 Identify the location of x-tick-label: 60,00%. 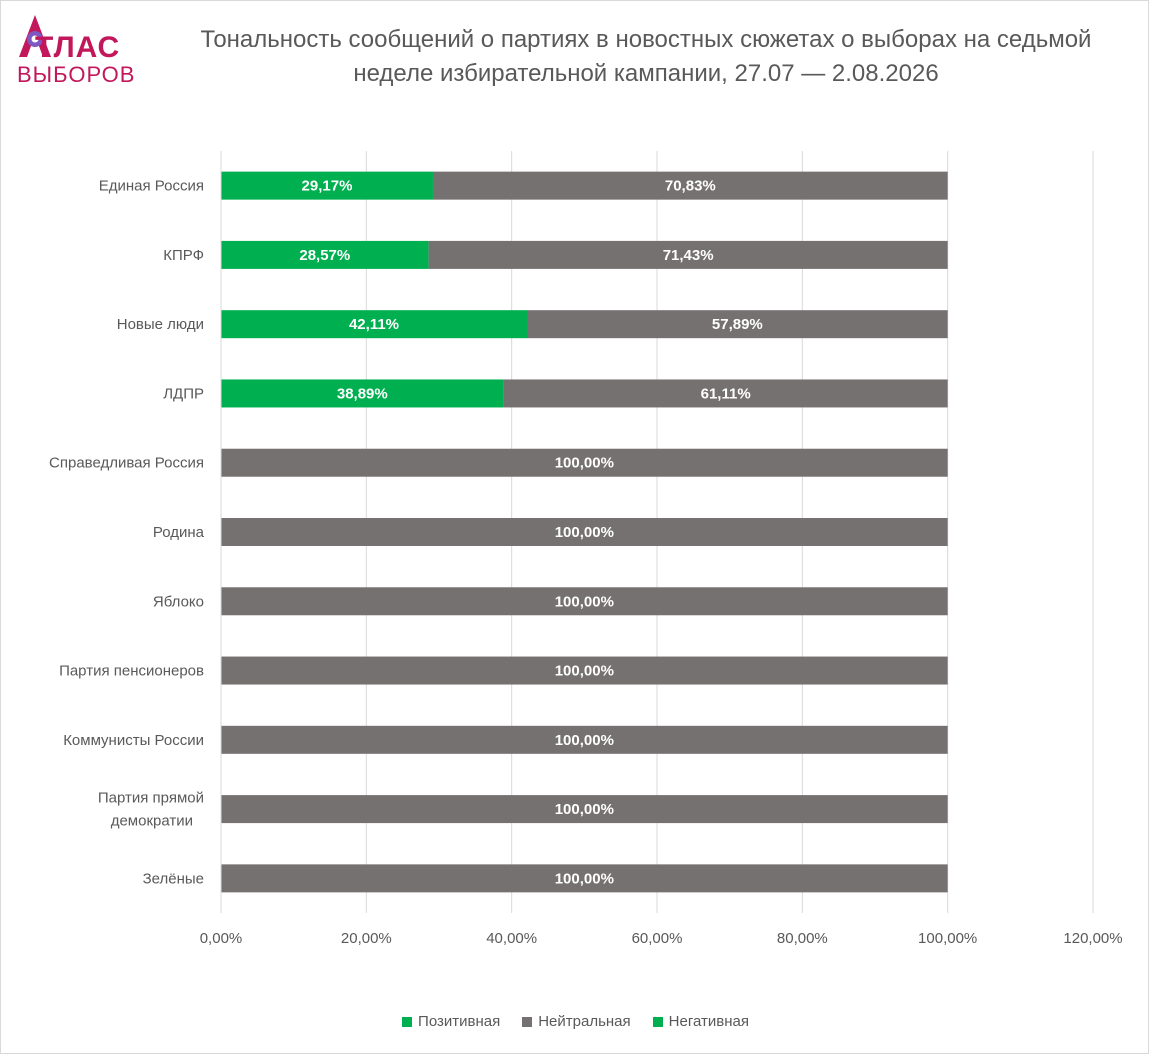
(657, 938).